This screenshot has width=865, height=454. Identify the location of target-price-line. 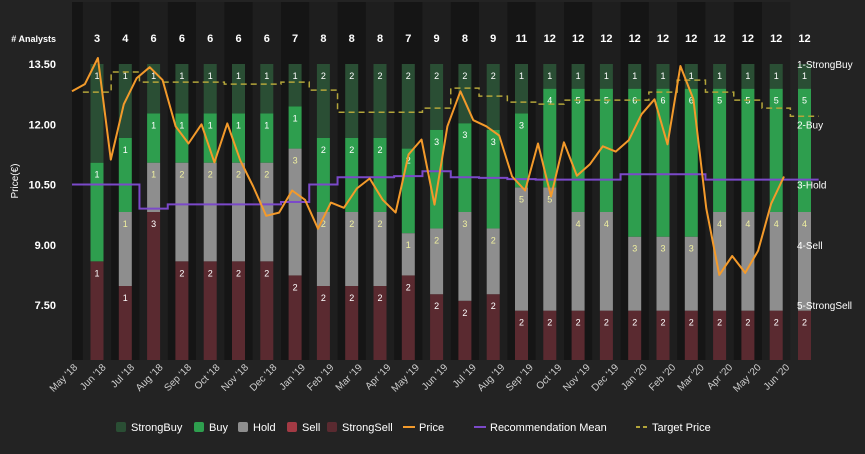
(450, 94).